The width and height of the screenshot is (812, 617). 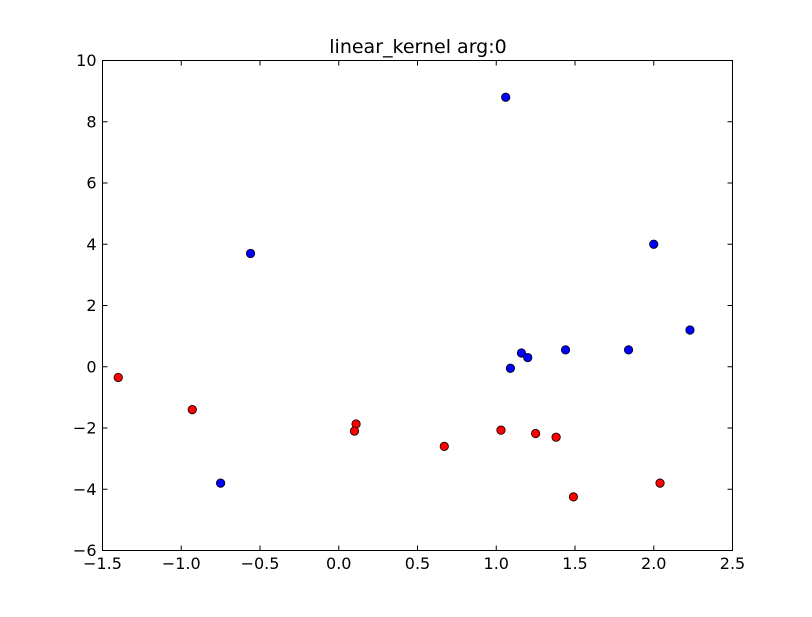 What do you see at coordinates (91, 121) in the screenshot?
I see `y-tick-label: 8` at bounding box center [91, 121].